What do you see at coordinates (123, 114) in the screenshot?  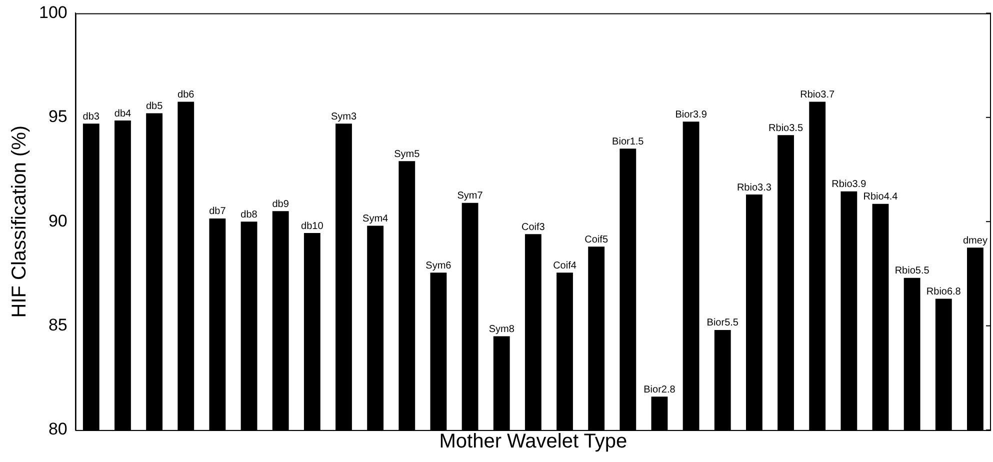 I see `x-tick-label: db4` at bounding box center [123, 114].